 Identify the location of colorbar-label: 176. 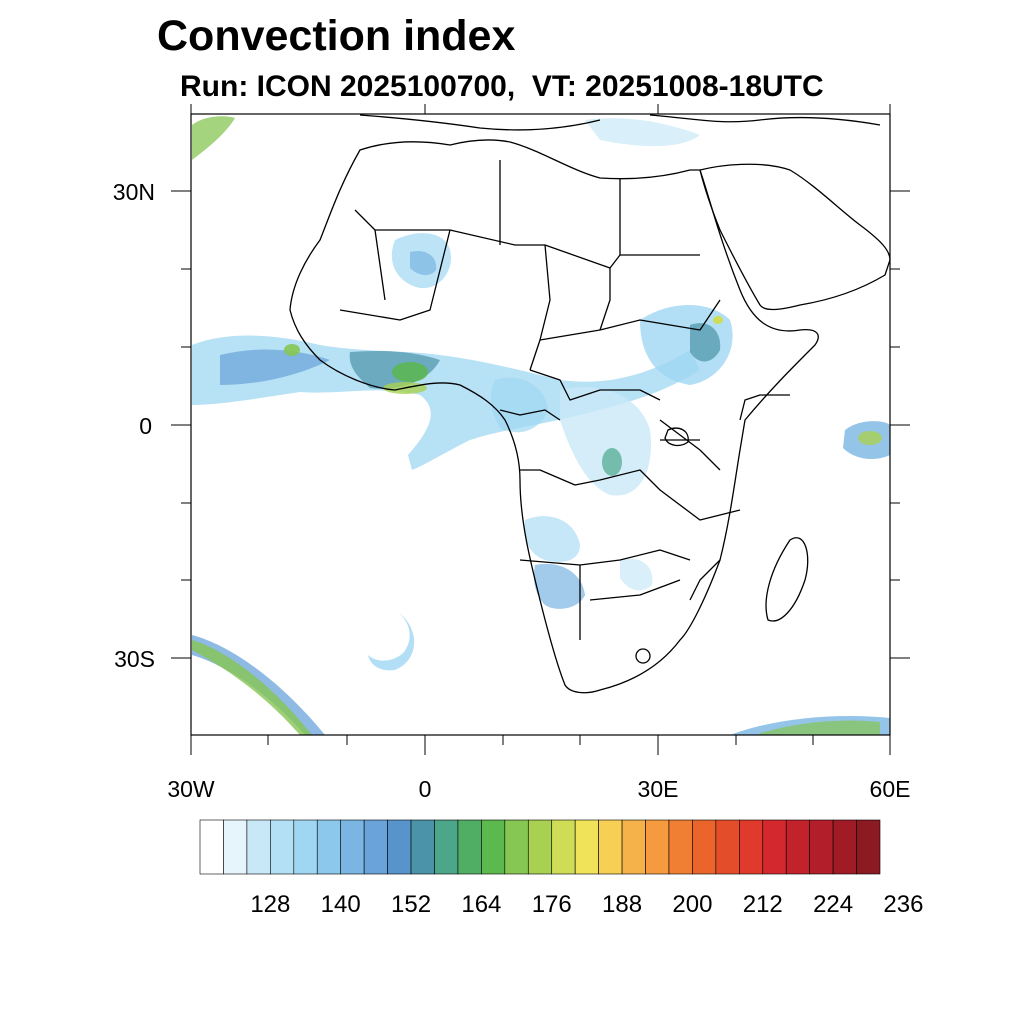
(552, 904).